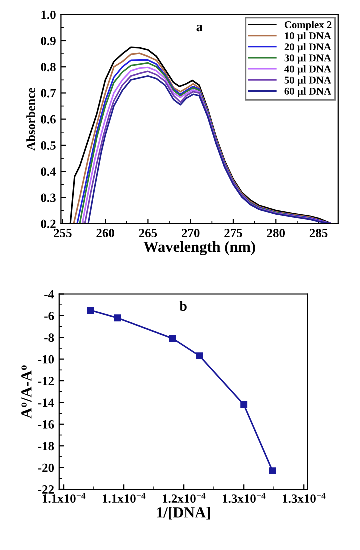  I want to click on legend-label: Complex 2, so click(308, 26).